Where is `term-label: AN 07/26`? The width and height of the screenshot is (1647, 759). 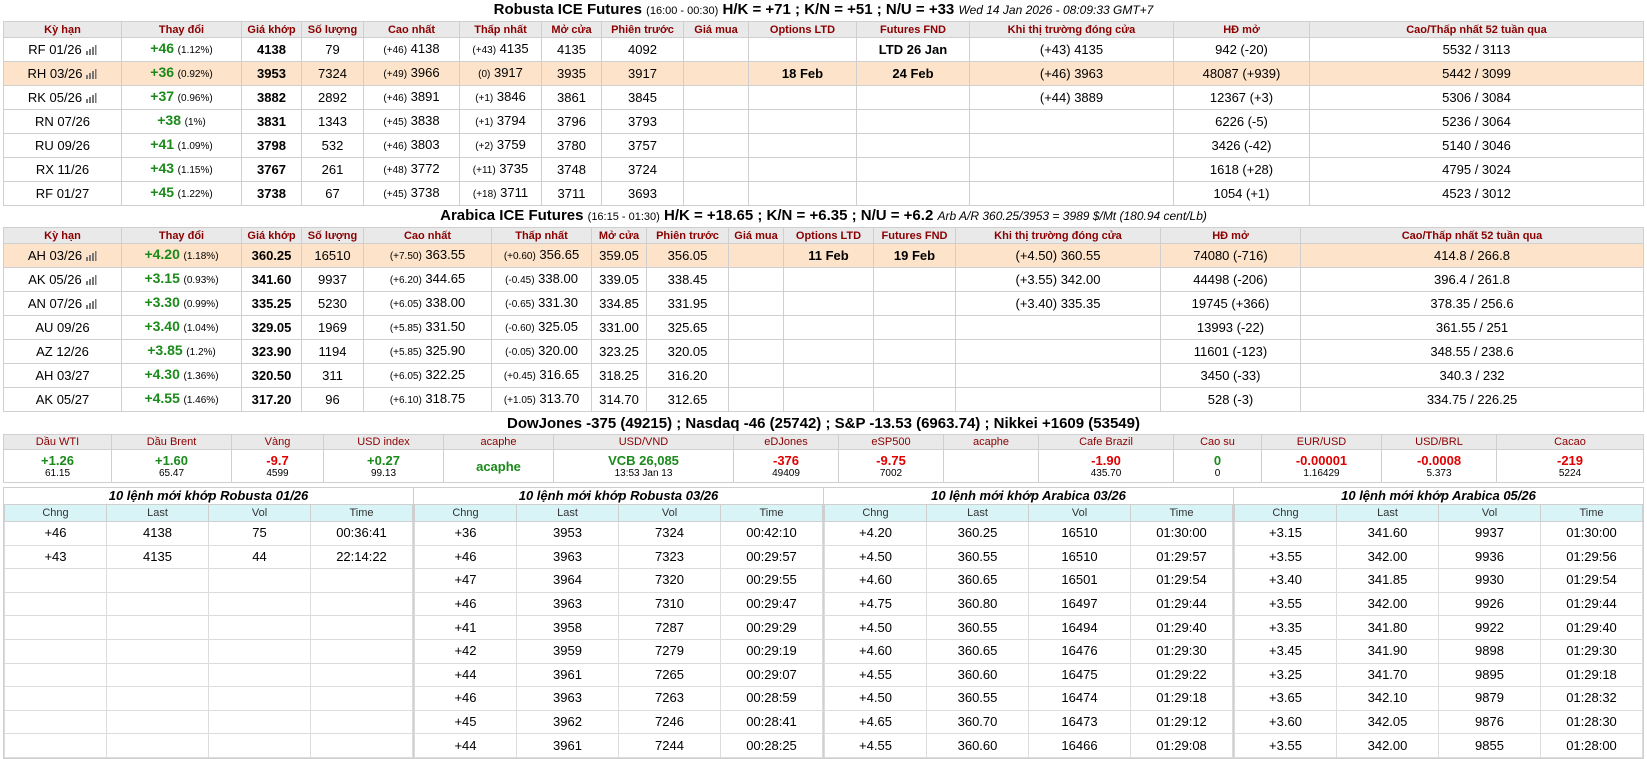 term-label: AN 07/26 is located at coordinates (55, 303).